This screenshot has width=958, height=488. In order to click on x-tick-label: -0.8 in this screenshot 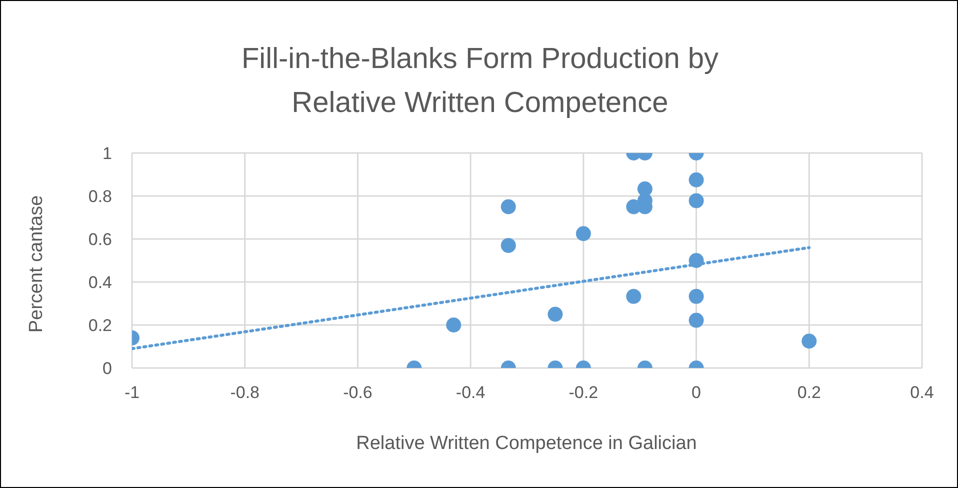, I will do `click(245, 392)`.